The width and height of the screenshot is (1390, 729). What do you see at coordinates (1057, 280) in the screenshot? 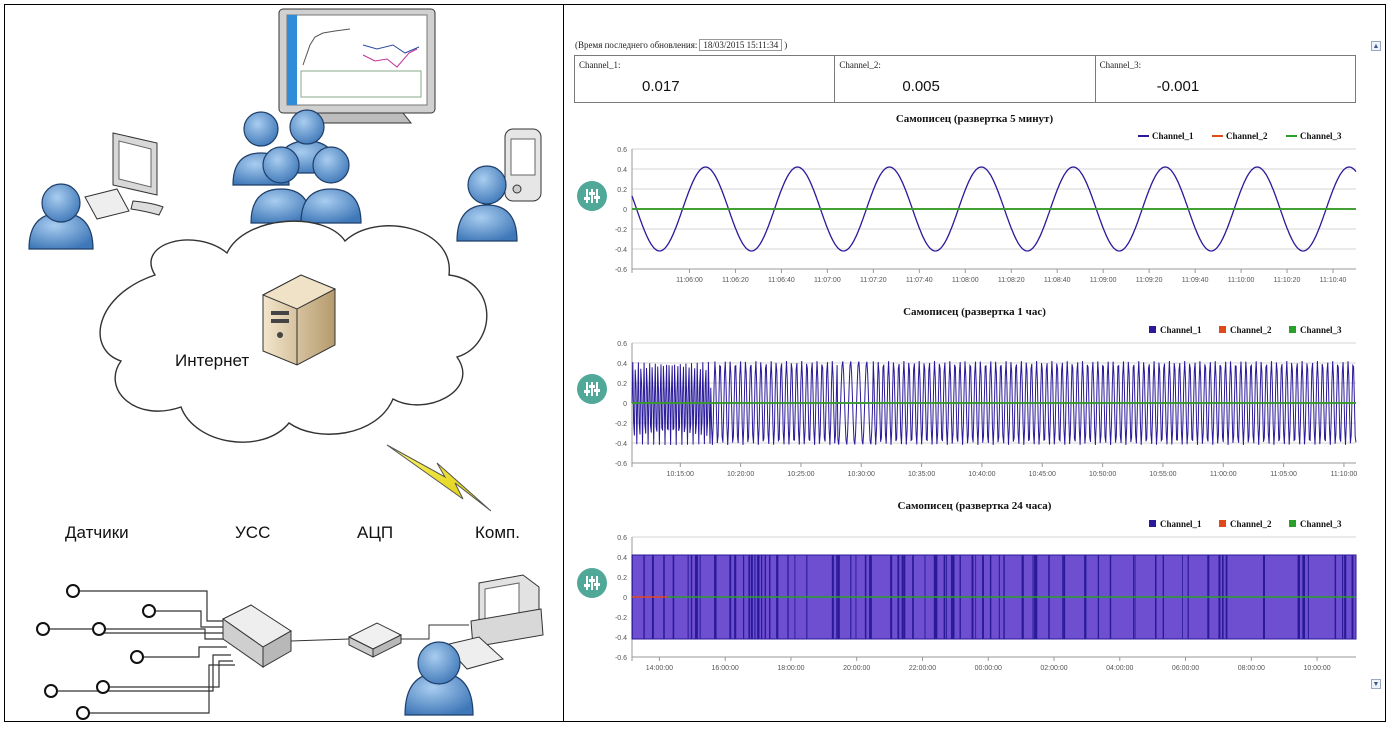
I see `x-tick-label: 11:08:40` at bounding box center [1057, 280].